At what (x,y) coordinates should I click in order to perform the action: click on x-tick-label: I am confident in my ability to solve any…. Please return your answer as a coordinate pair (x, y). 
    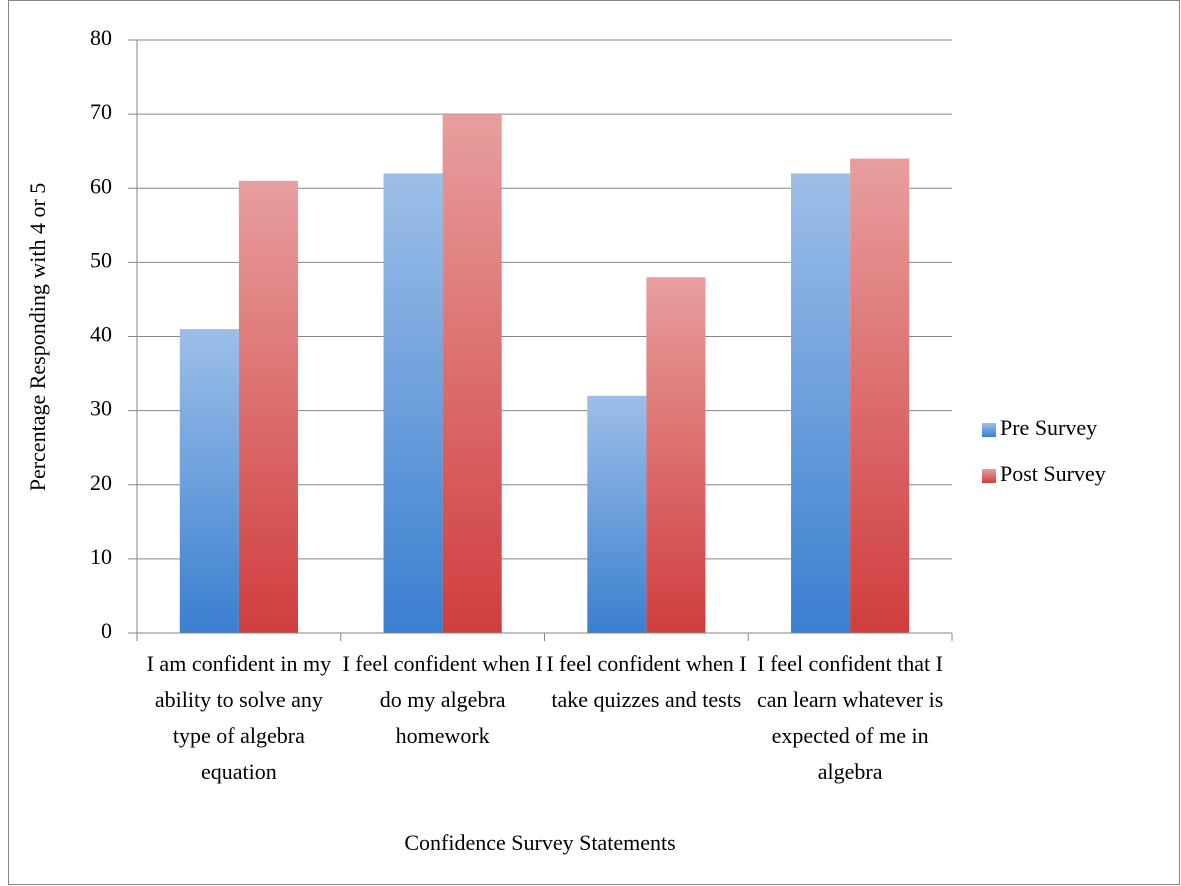
    Looking at the image, I should click on (239, 717).